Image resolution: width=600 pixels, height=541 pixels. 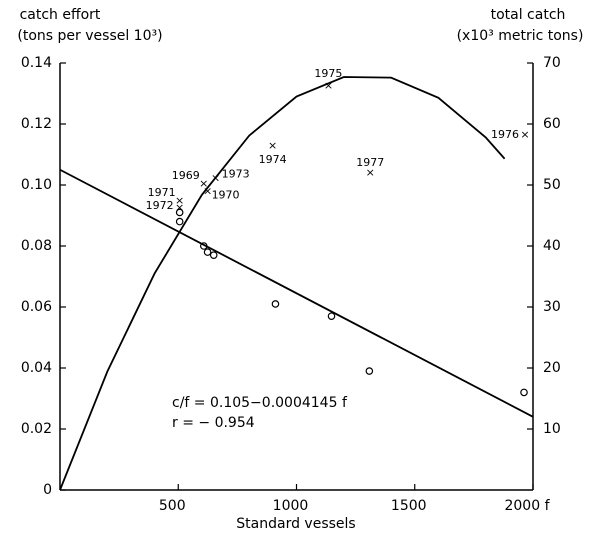 What do you see at coordinates (328, 73) in the screenshot?
I see `point-label: 1975` at bounding box center [328, 73].